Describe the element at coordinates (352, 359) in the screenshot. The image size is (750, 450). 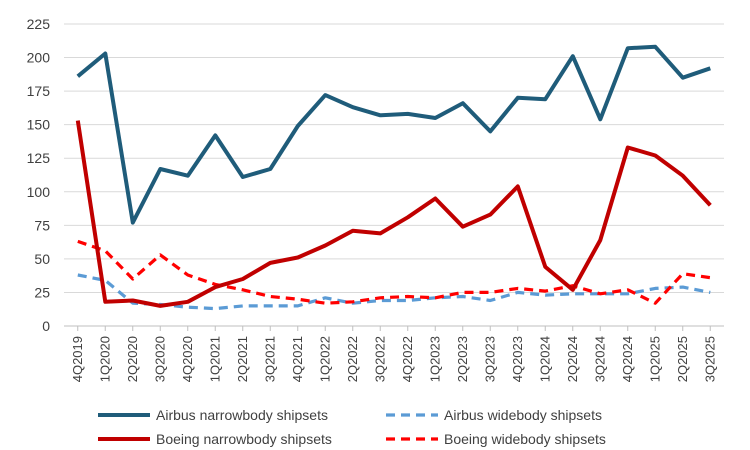
I see `x-tick-label: 2Q2022` at that location.